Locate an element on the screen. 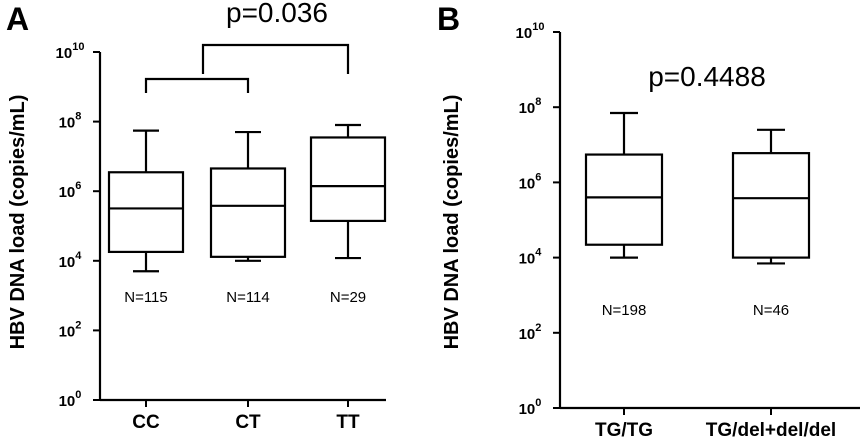  panel-a-p-value: p=0.036 is located at coordinates (277, 14).